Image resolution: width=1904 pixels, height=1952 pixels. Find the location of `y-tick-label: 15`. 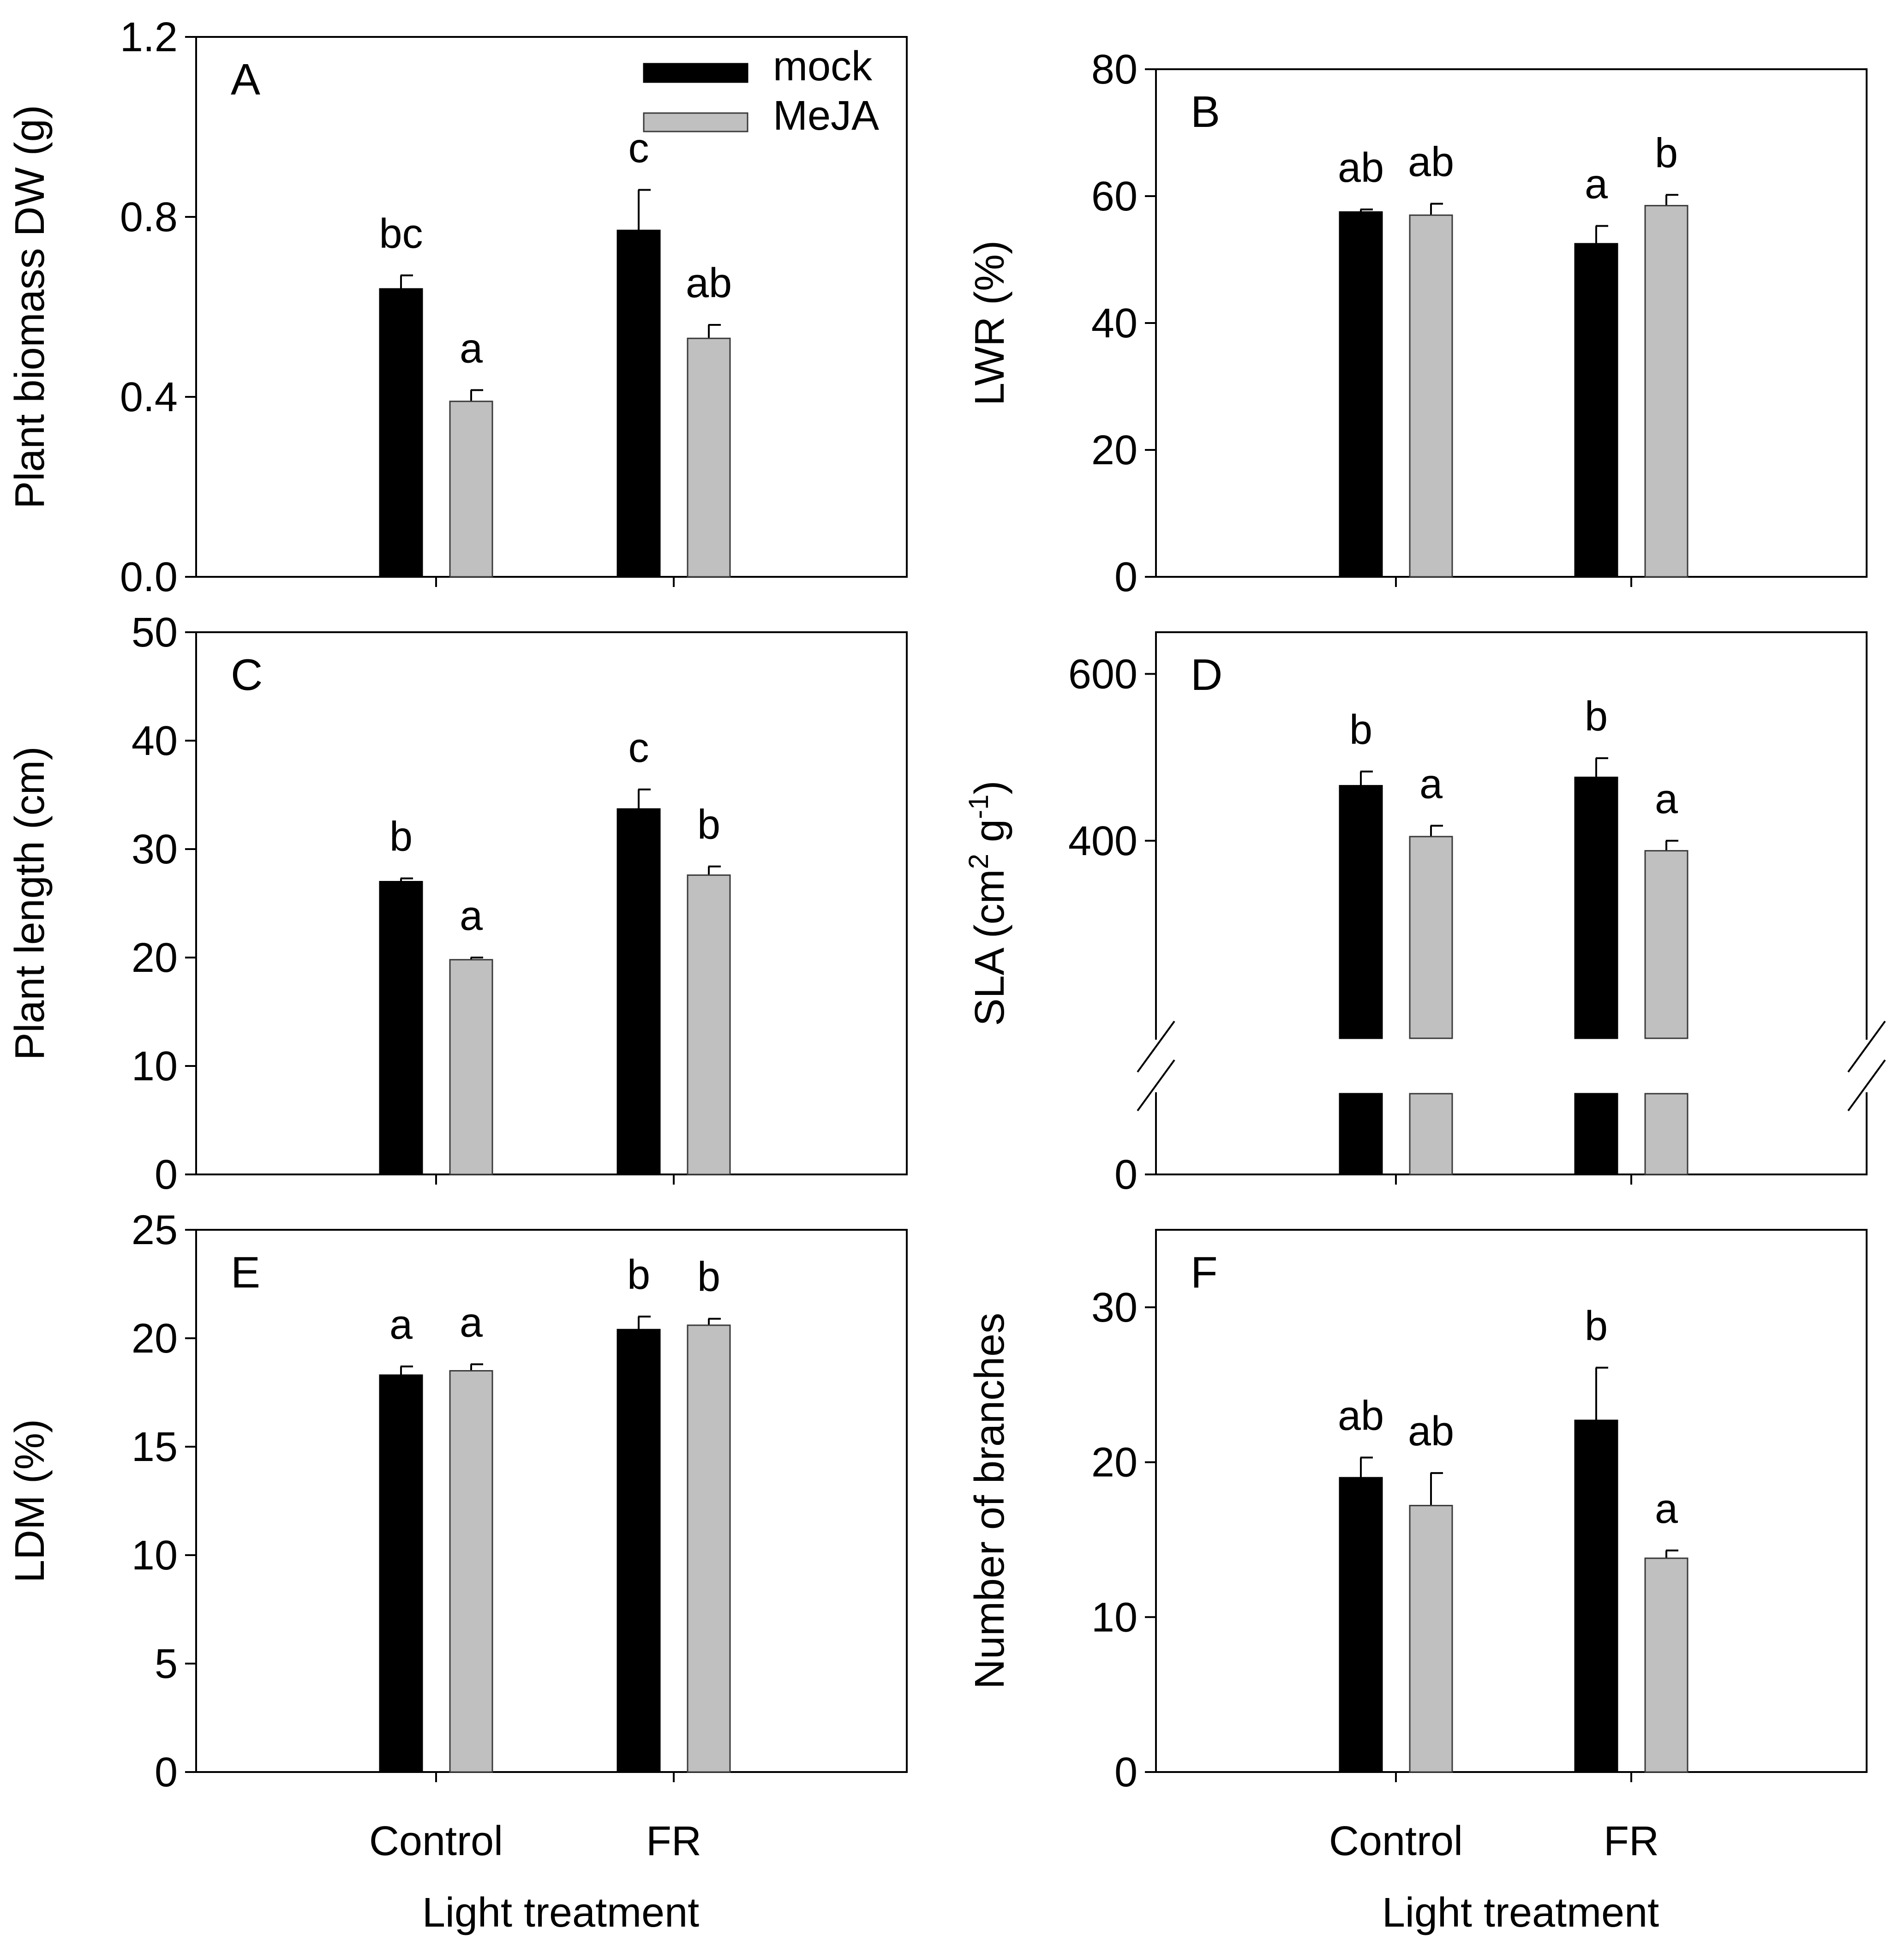

y-tick-label: 15 is located at coordinates (155, 1447).